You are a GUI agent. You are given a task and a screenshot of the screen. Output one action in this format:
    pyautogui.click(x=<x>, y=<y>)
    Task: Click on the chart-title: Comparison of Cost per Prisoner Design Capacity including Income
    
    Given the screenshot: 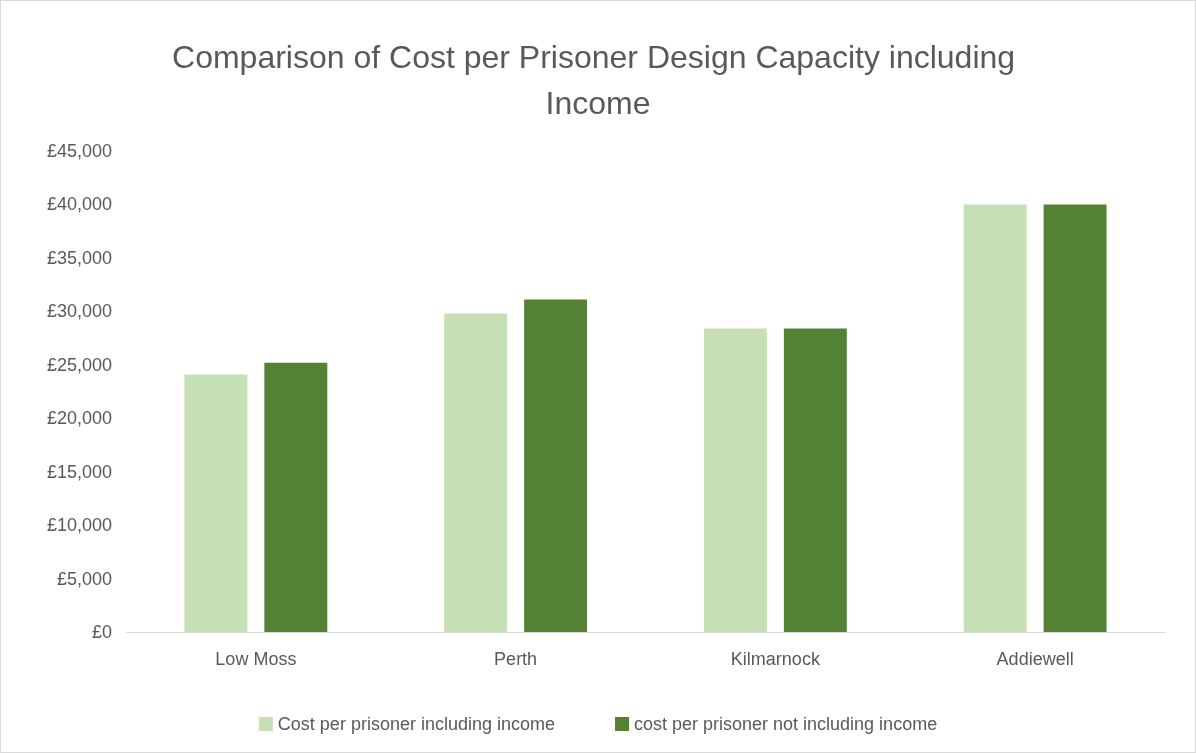 What is the action you would take?
    pyautogui.click(x=598, y=80)
    